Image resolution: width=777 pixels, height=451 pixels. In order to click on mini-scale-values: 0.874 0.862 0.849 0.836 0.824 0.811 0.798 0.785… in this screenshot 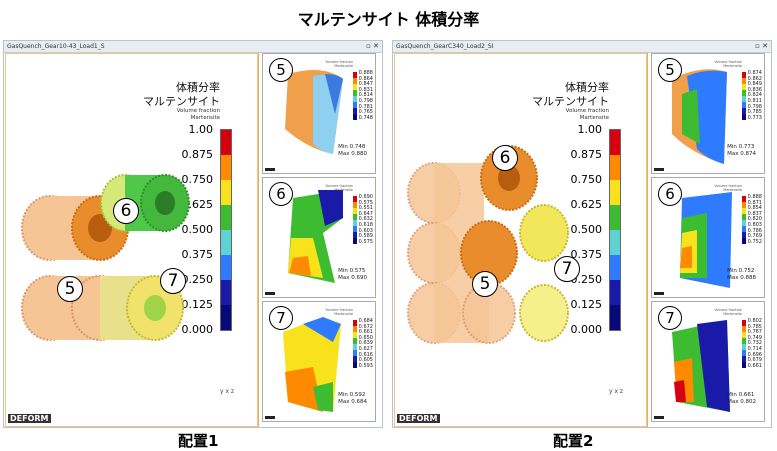, I will do `click(754, 95)`.